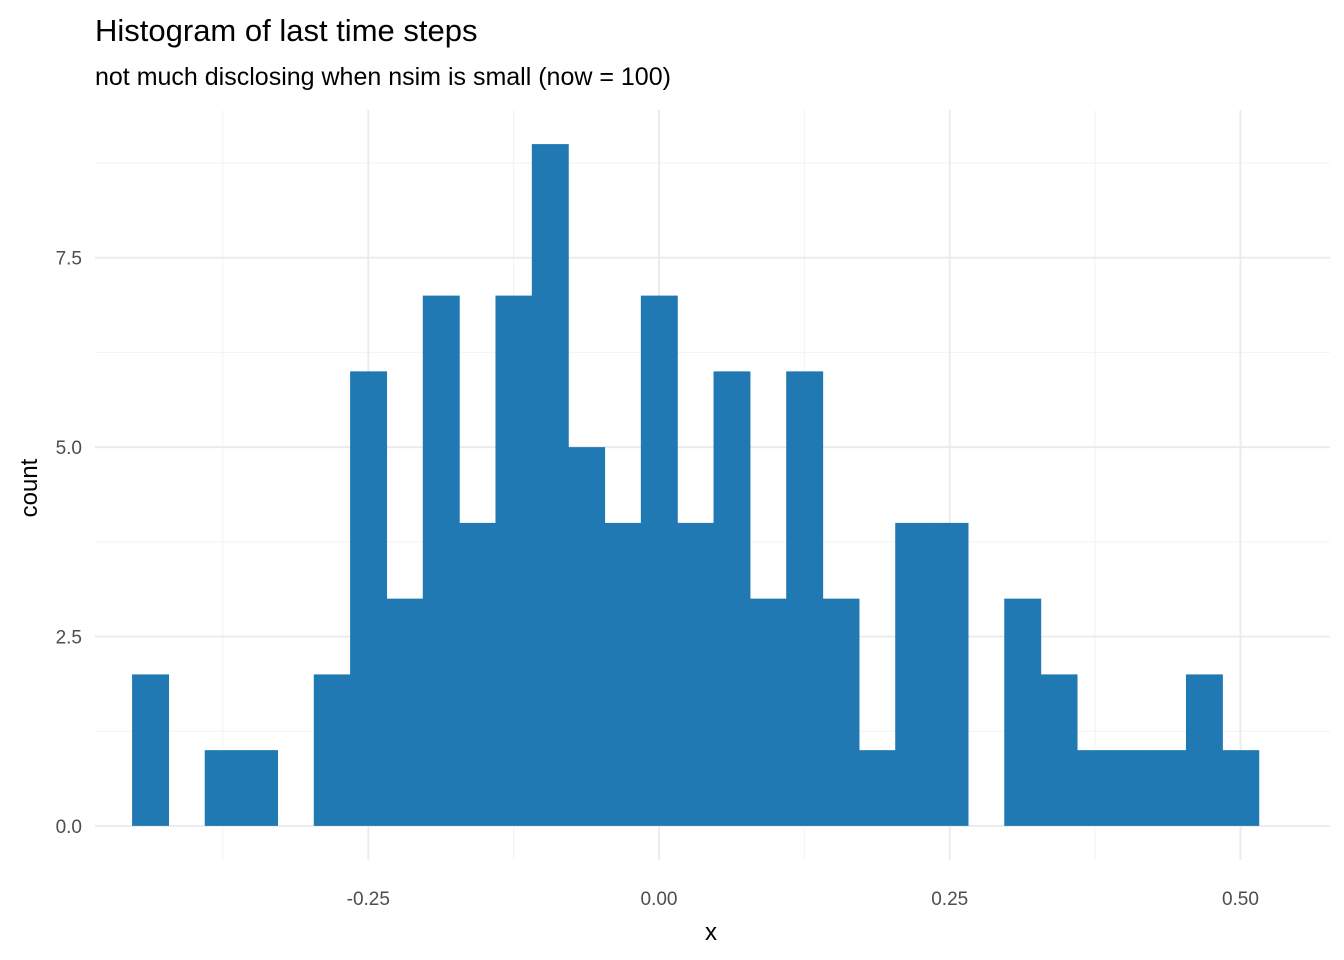  I want to click on x-tick-label: 0.50, so click(1240, 899).